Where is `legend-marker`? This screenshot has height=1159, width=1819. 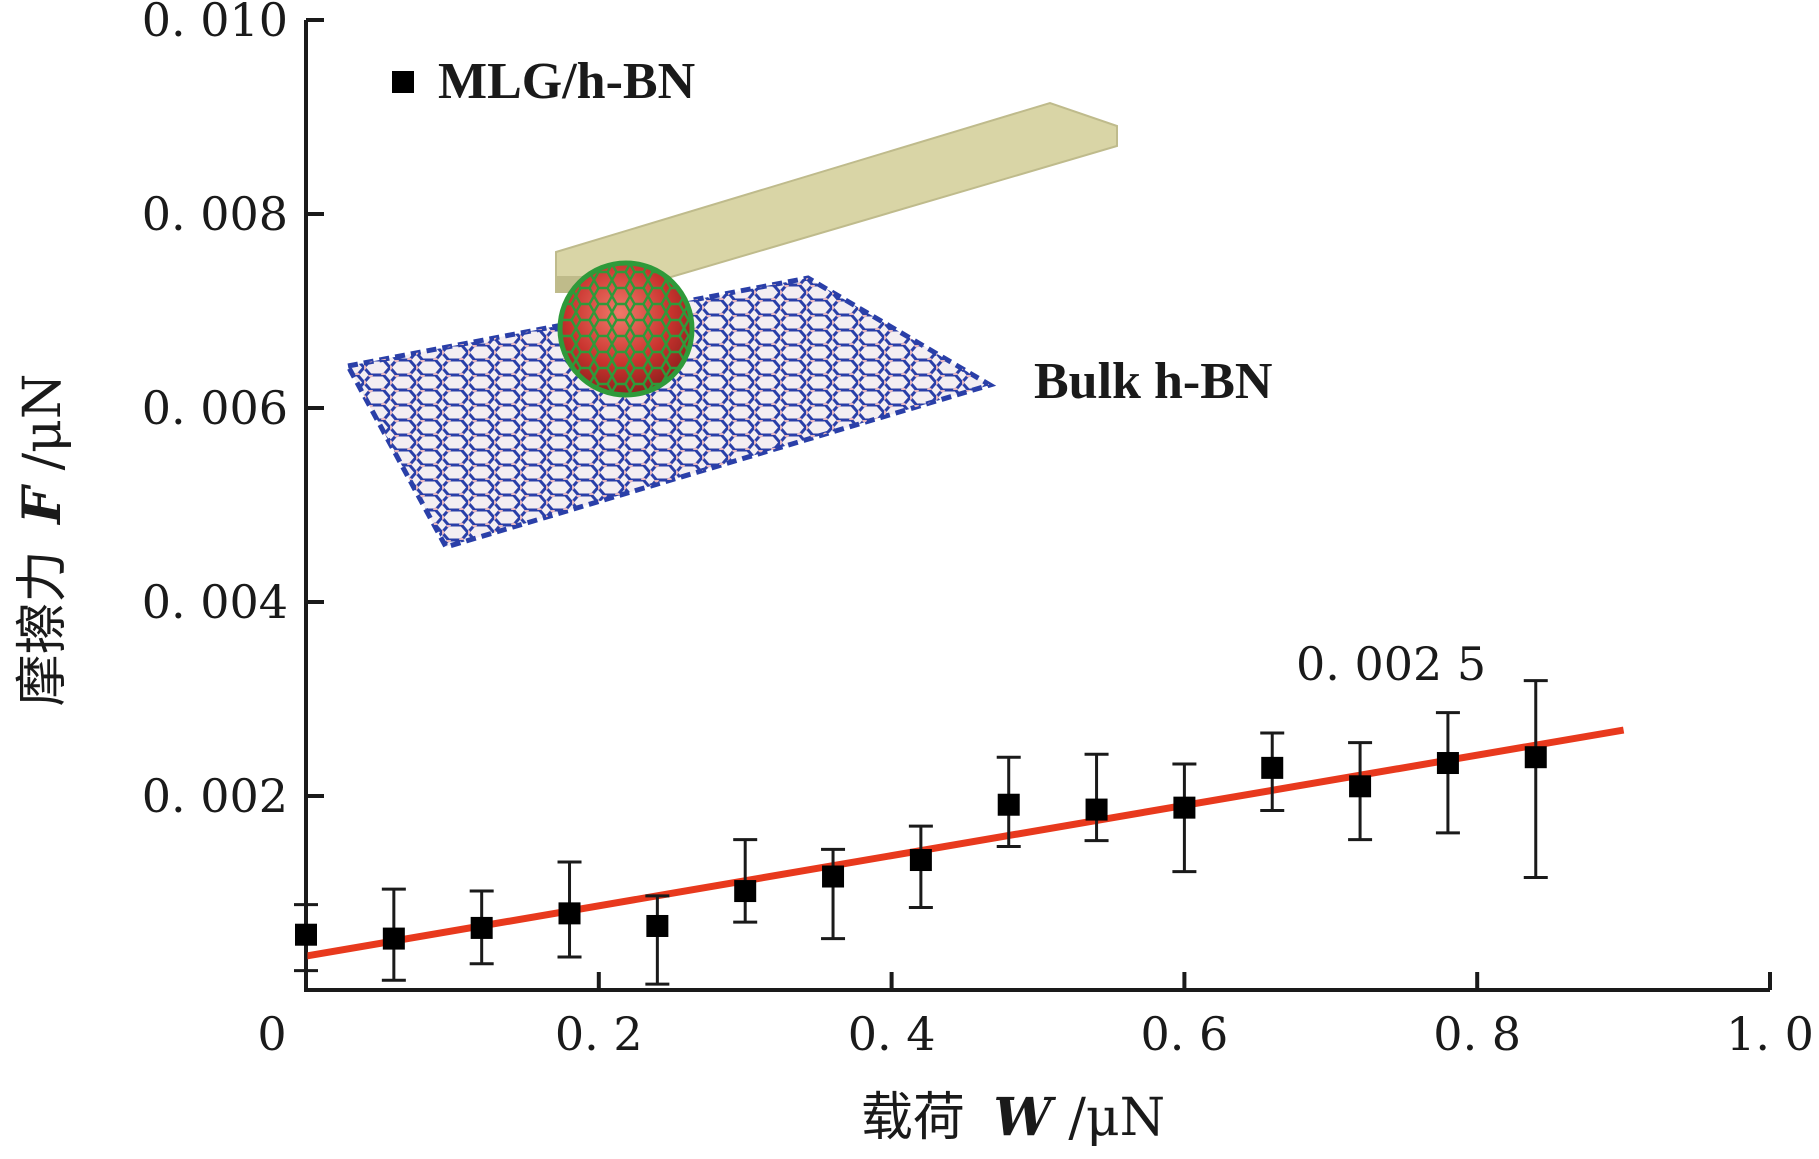 legend-marker is located at coordinates (403, 82).